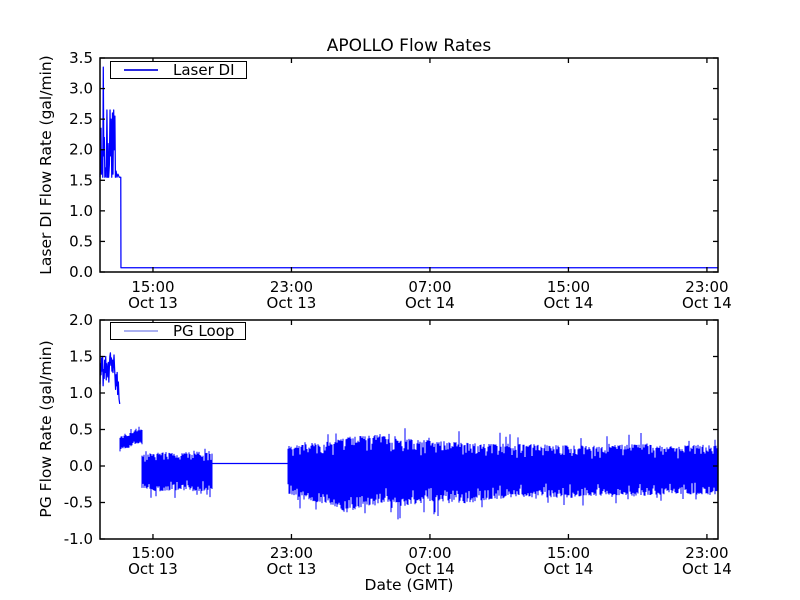 This screenshot has height=600, width=800. I want to click on legend-line-swatch-laser-di, so click(141, 70).